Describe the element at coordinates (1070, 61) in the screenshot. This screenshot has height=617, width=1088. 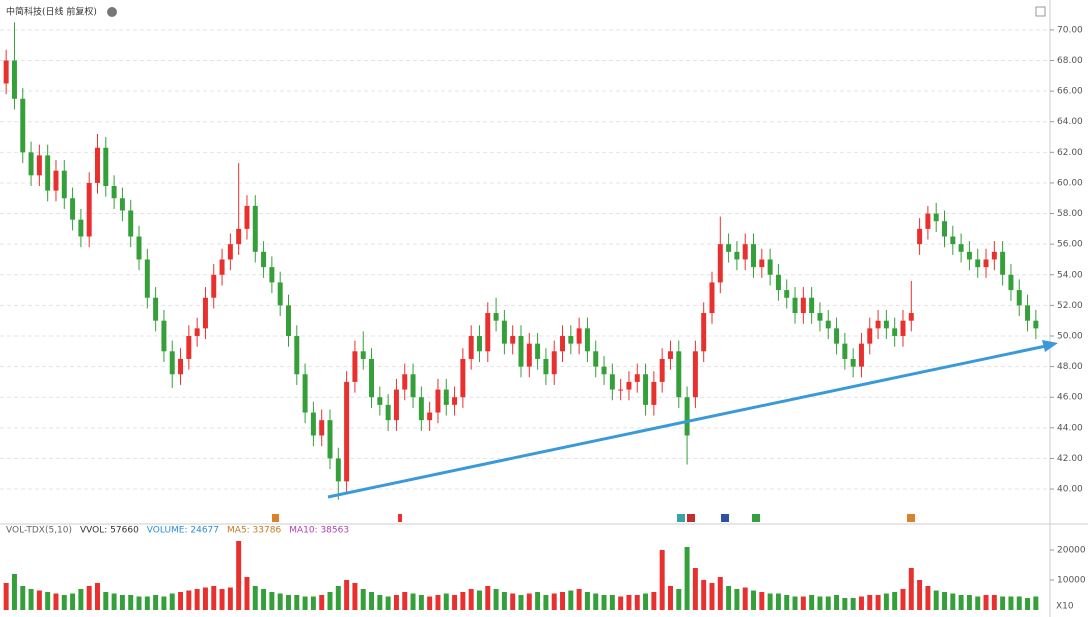
I see `y-tick-label: 68.00` at that location.